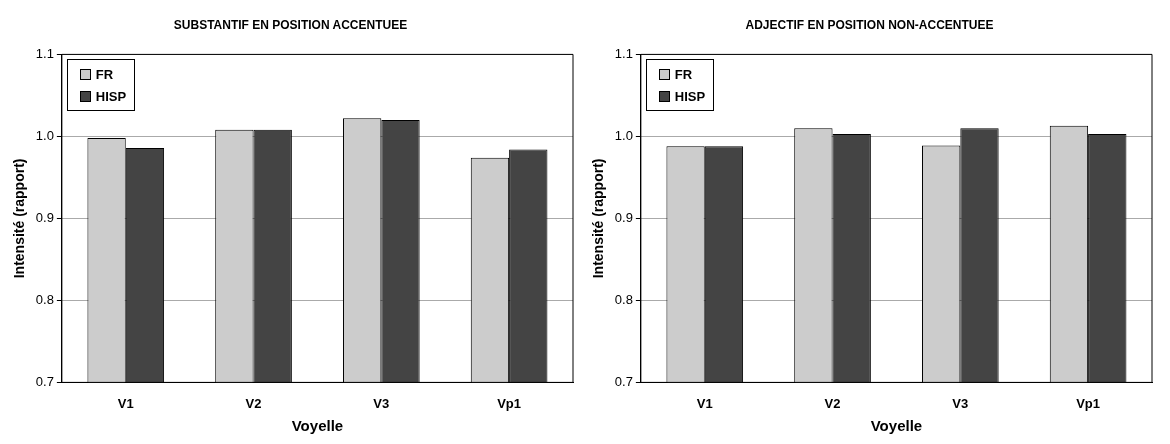  I want to click on chart-title: SUBSTANTIF EN POSITION ACCENTUEE, so click(290, 24).